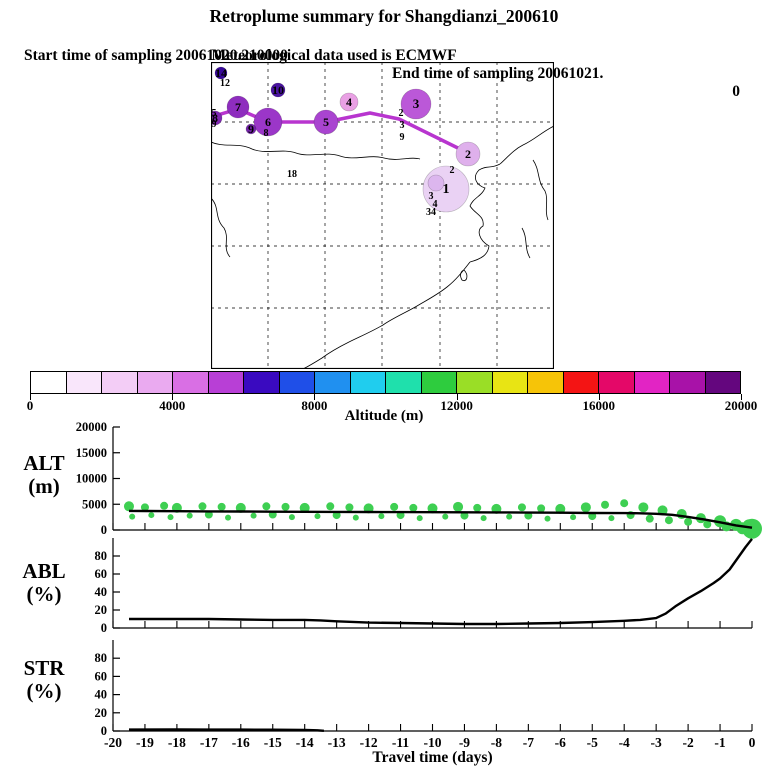 The image size is (768, 768). What do you see at coordinates (419, 479) in the screenshot?
I see `alt-panel: 0 5000 10000 15000 20000` at bounding box center [419, 479].